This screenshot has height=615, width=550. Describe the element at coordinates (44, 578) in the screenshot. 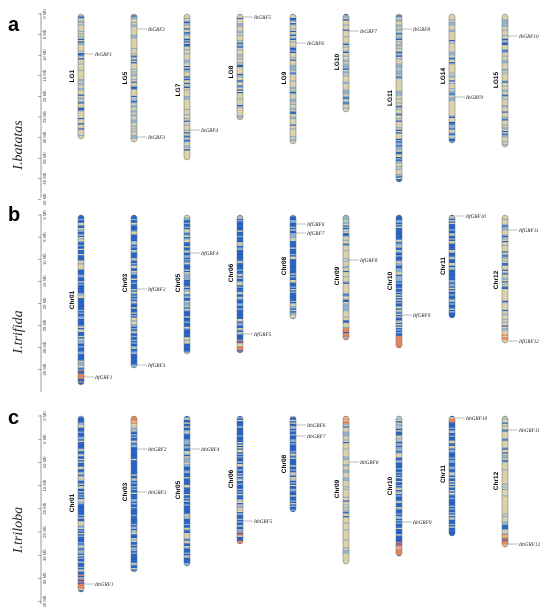

I see `scale-tick-label: 35 Mb` at that location.